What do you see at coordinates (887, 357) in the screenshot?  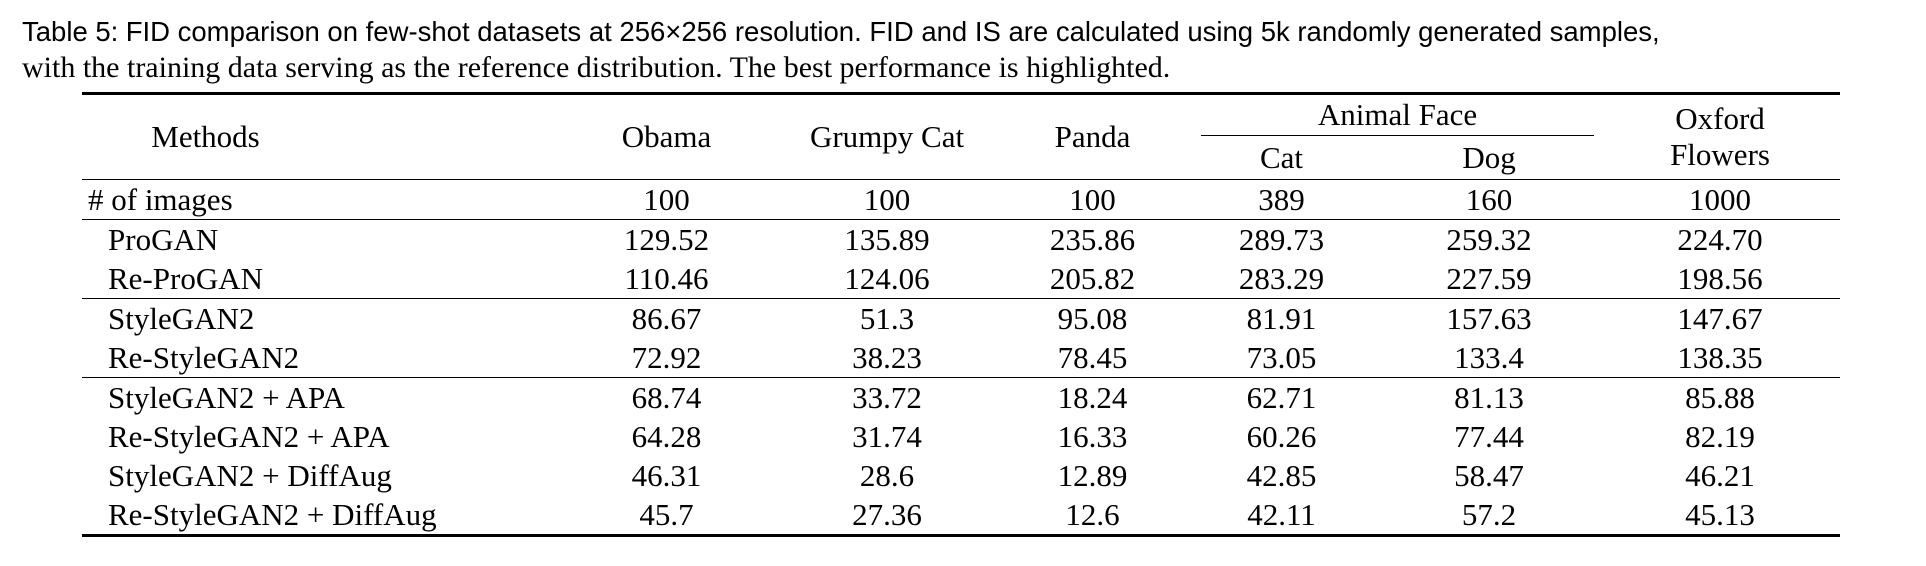 I see `best-value-cell: 38.23` at bounding box center [887, 357].